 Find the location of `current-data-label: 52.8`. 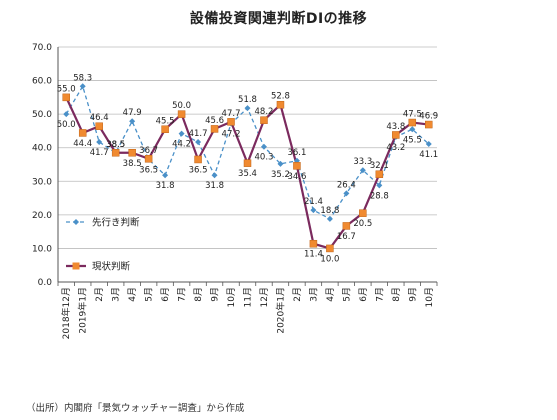

current-data-label: 52.8 is located at coordinates (280, 97).